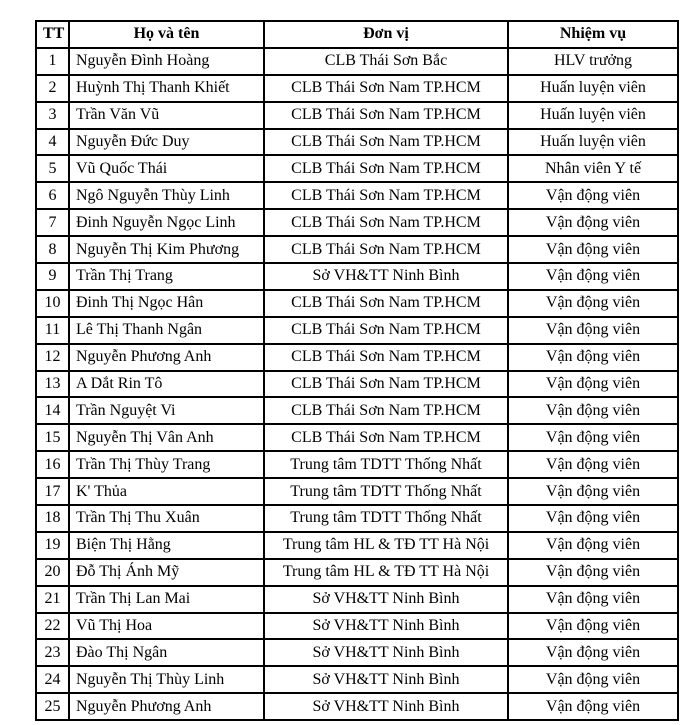 Image resolution: width=680 pixels, height=725 pixels. Describe the element at coordinates (52, 492) in the screenshot. I see `cell-tt: 17` at that location.